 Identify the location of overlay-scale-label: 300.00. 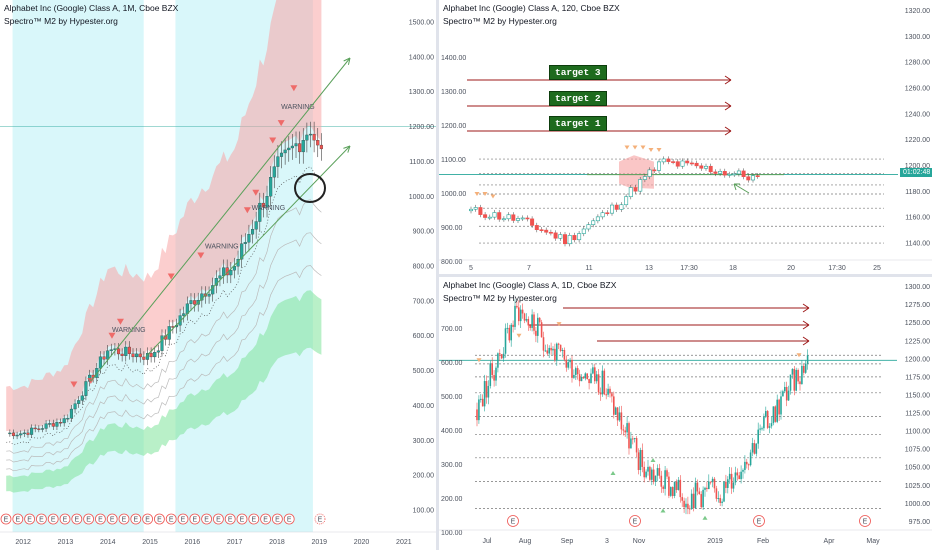
(452, 465).